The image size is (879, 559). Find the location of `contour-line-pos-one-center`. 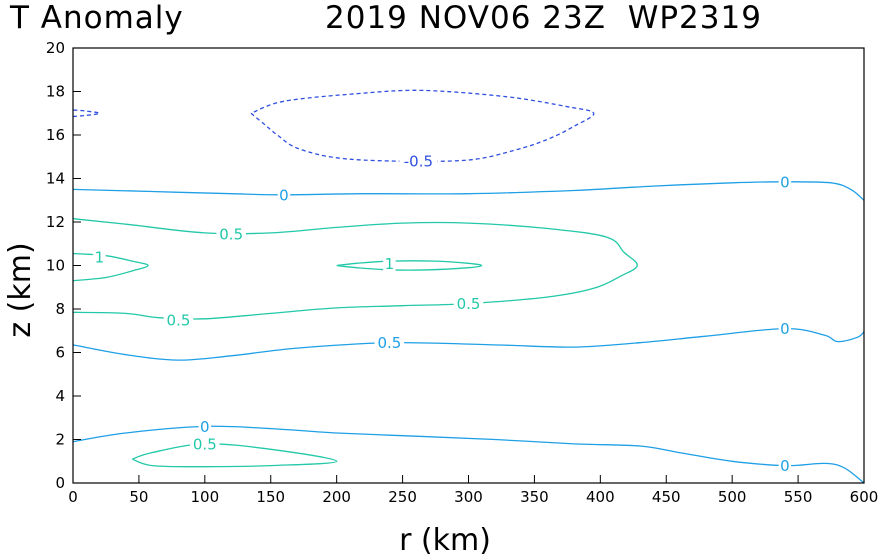

contour-line-pos-one-center is located at coordinates (409, 265).